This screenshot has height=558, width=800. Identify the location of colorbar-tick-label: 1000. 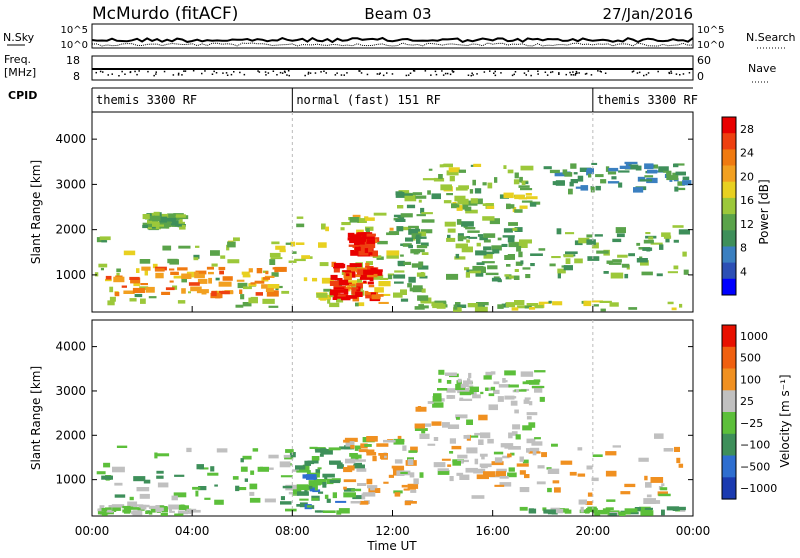
(754, 336).